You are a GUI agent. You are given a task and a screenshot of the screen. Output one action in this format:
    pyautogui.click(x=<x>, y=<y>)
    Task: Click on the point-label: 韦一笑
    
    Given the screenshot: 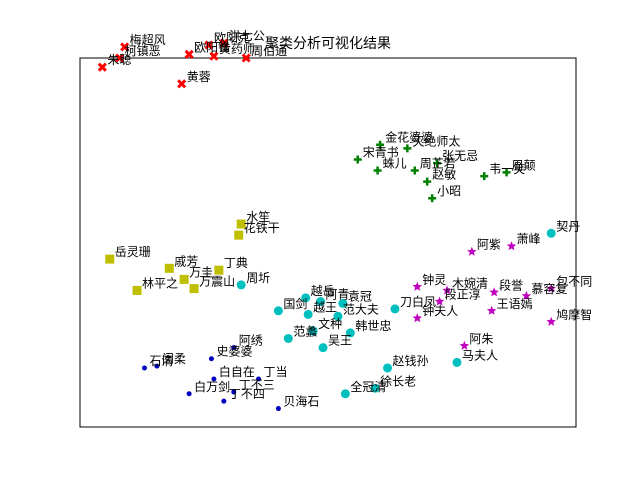 What is the action you would take?
    pyautogui.click(x=507, y=168)
    